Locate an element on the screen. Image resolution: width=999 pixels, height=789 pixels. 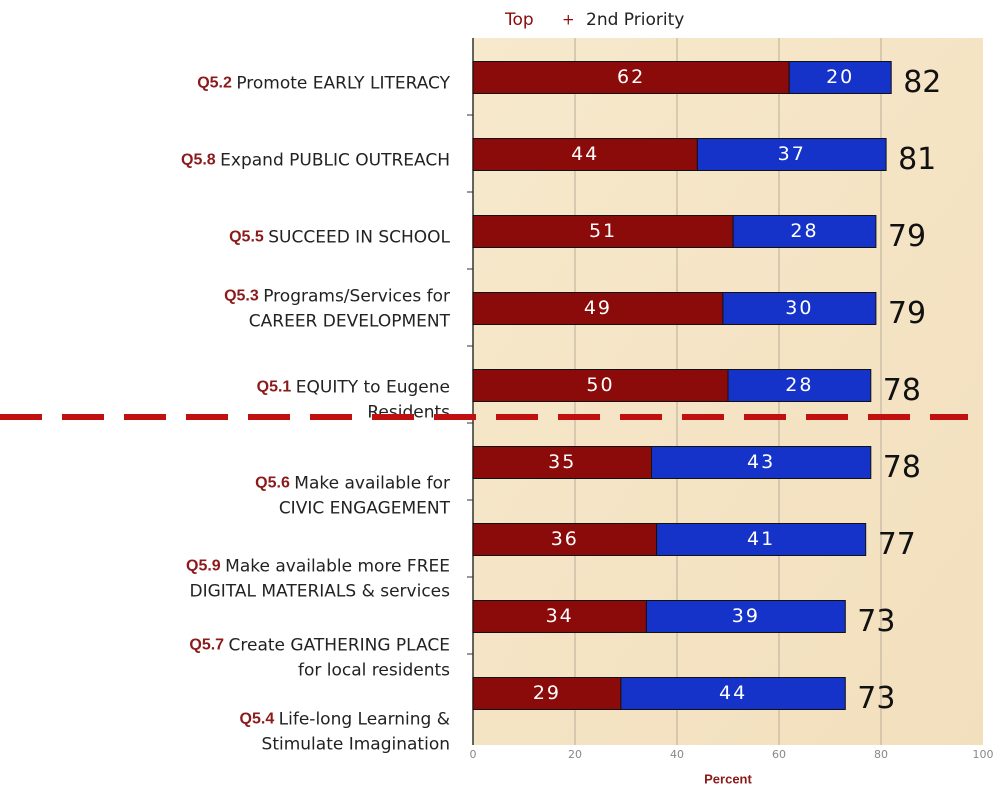
legend: Top +2nd Priority is located at coordinates (594, 20).